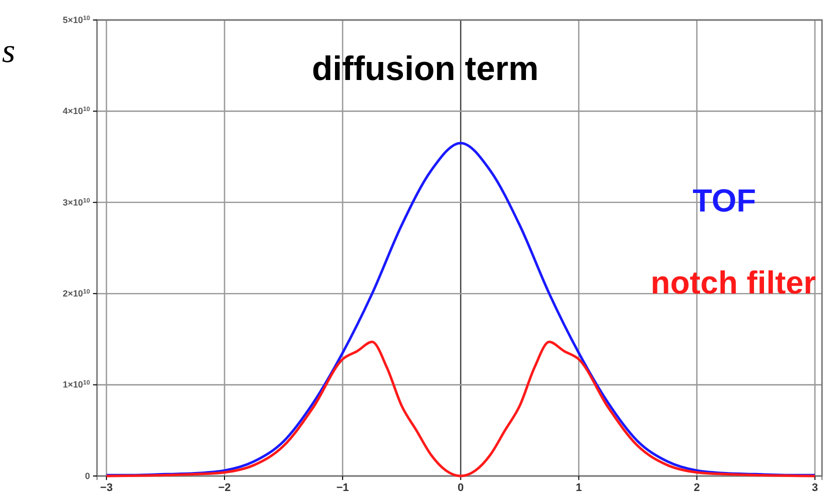  Describe the element at coordinates (76, 111) in the screenshot. I see `y-tick-label: 4×10$^{10}$` at that location.